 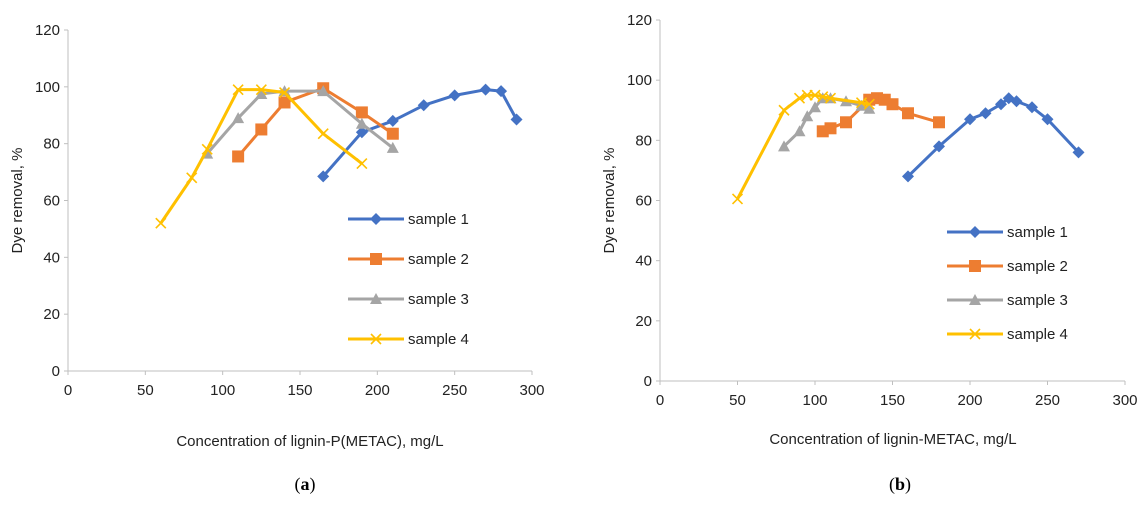 I want to click on panel-label: (b), so click(x=900, y=484).